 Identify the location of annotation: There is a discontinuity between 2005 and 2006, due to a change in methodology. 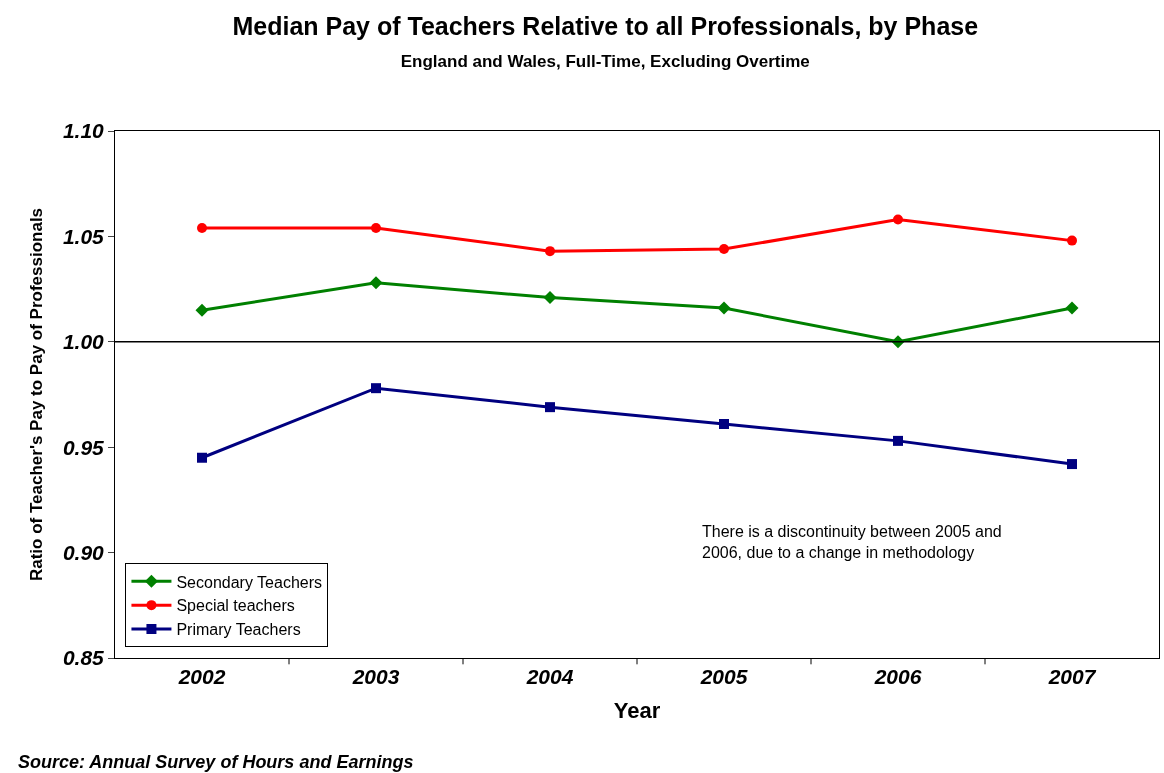
(852, 542).